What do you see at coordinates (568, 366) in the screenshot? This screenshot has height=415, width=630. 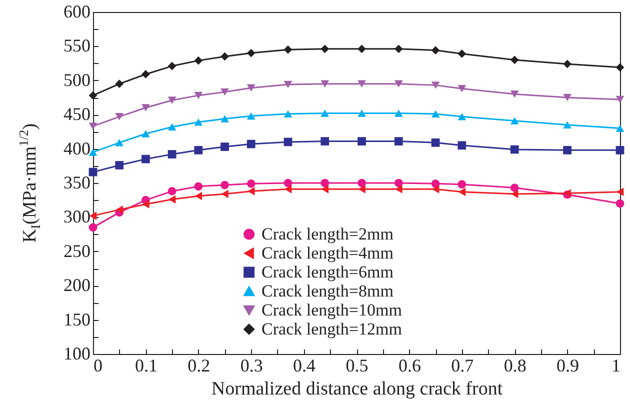 I see `x-tick-label: 0.9` at bounding box center [568, 366].